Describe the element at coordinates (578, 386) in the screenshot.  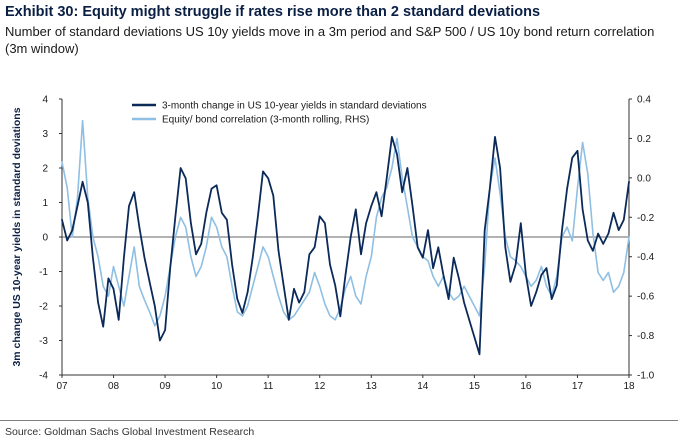
I see `x-tick-label: 17` at that location.